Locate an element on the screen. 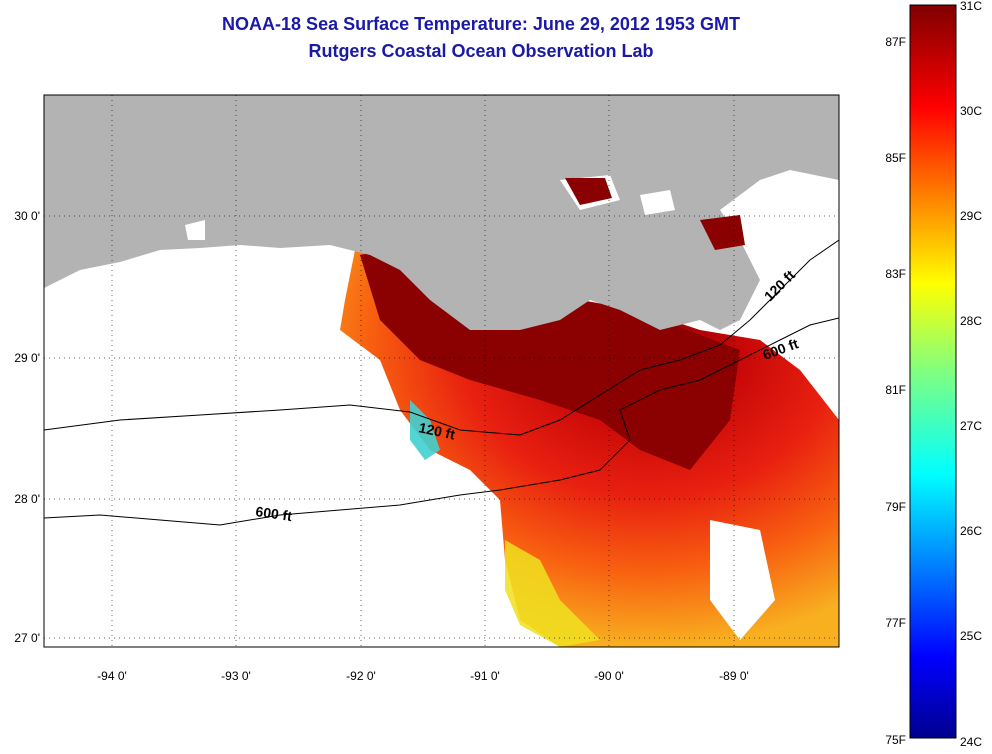 The image size is (992, 754). lat-tick-labels: 30 0' 29 0' 28 0' 27 0' is located at coordinates (27, 427).